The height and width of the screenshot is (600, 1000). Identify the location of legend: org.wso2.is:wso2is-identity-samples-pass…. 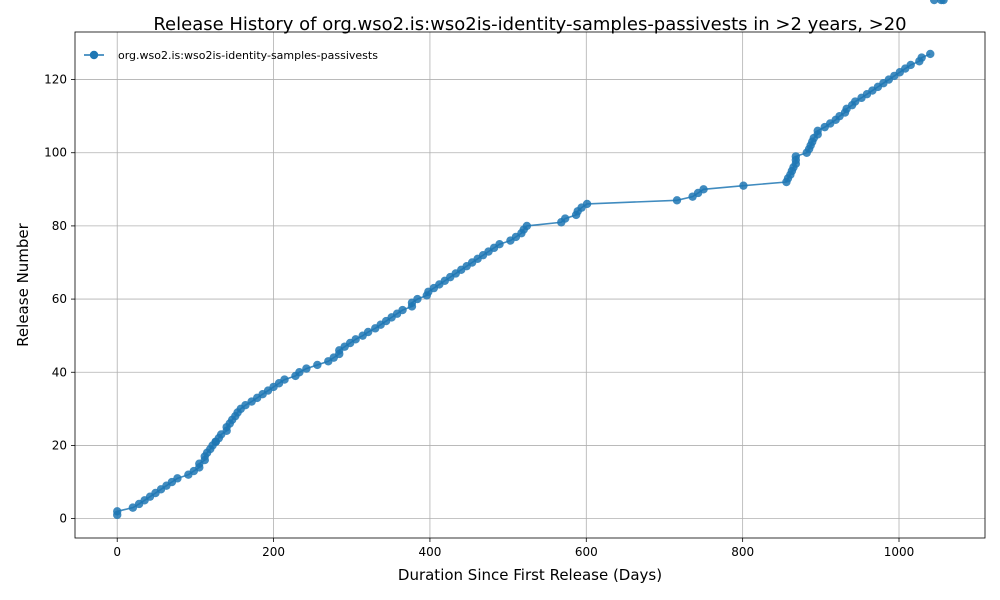
(231, 55).